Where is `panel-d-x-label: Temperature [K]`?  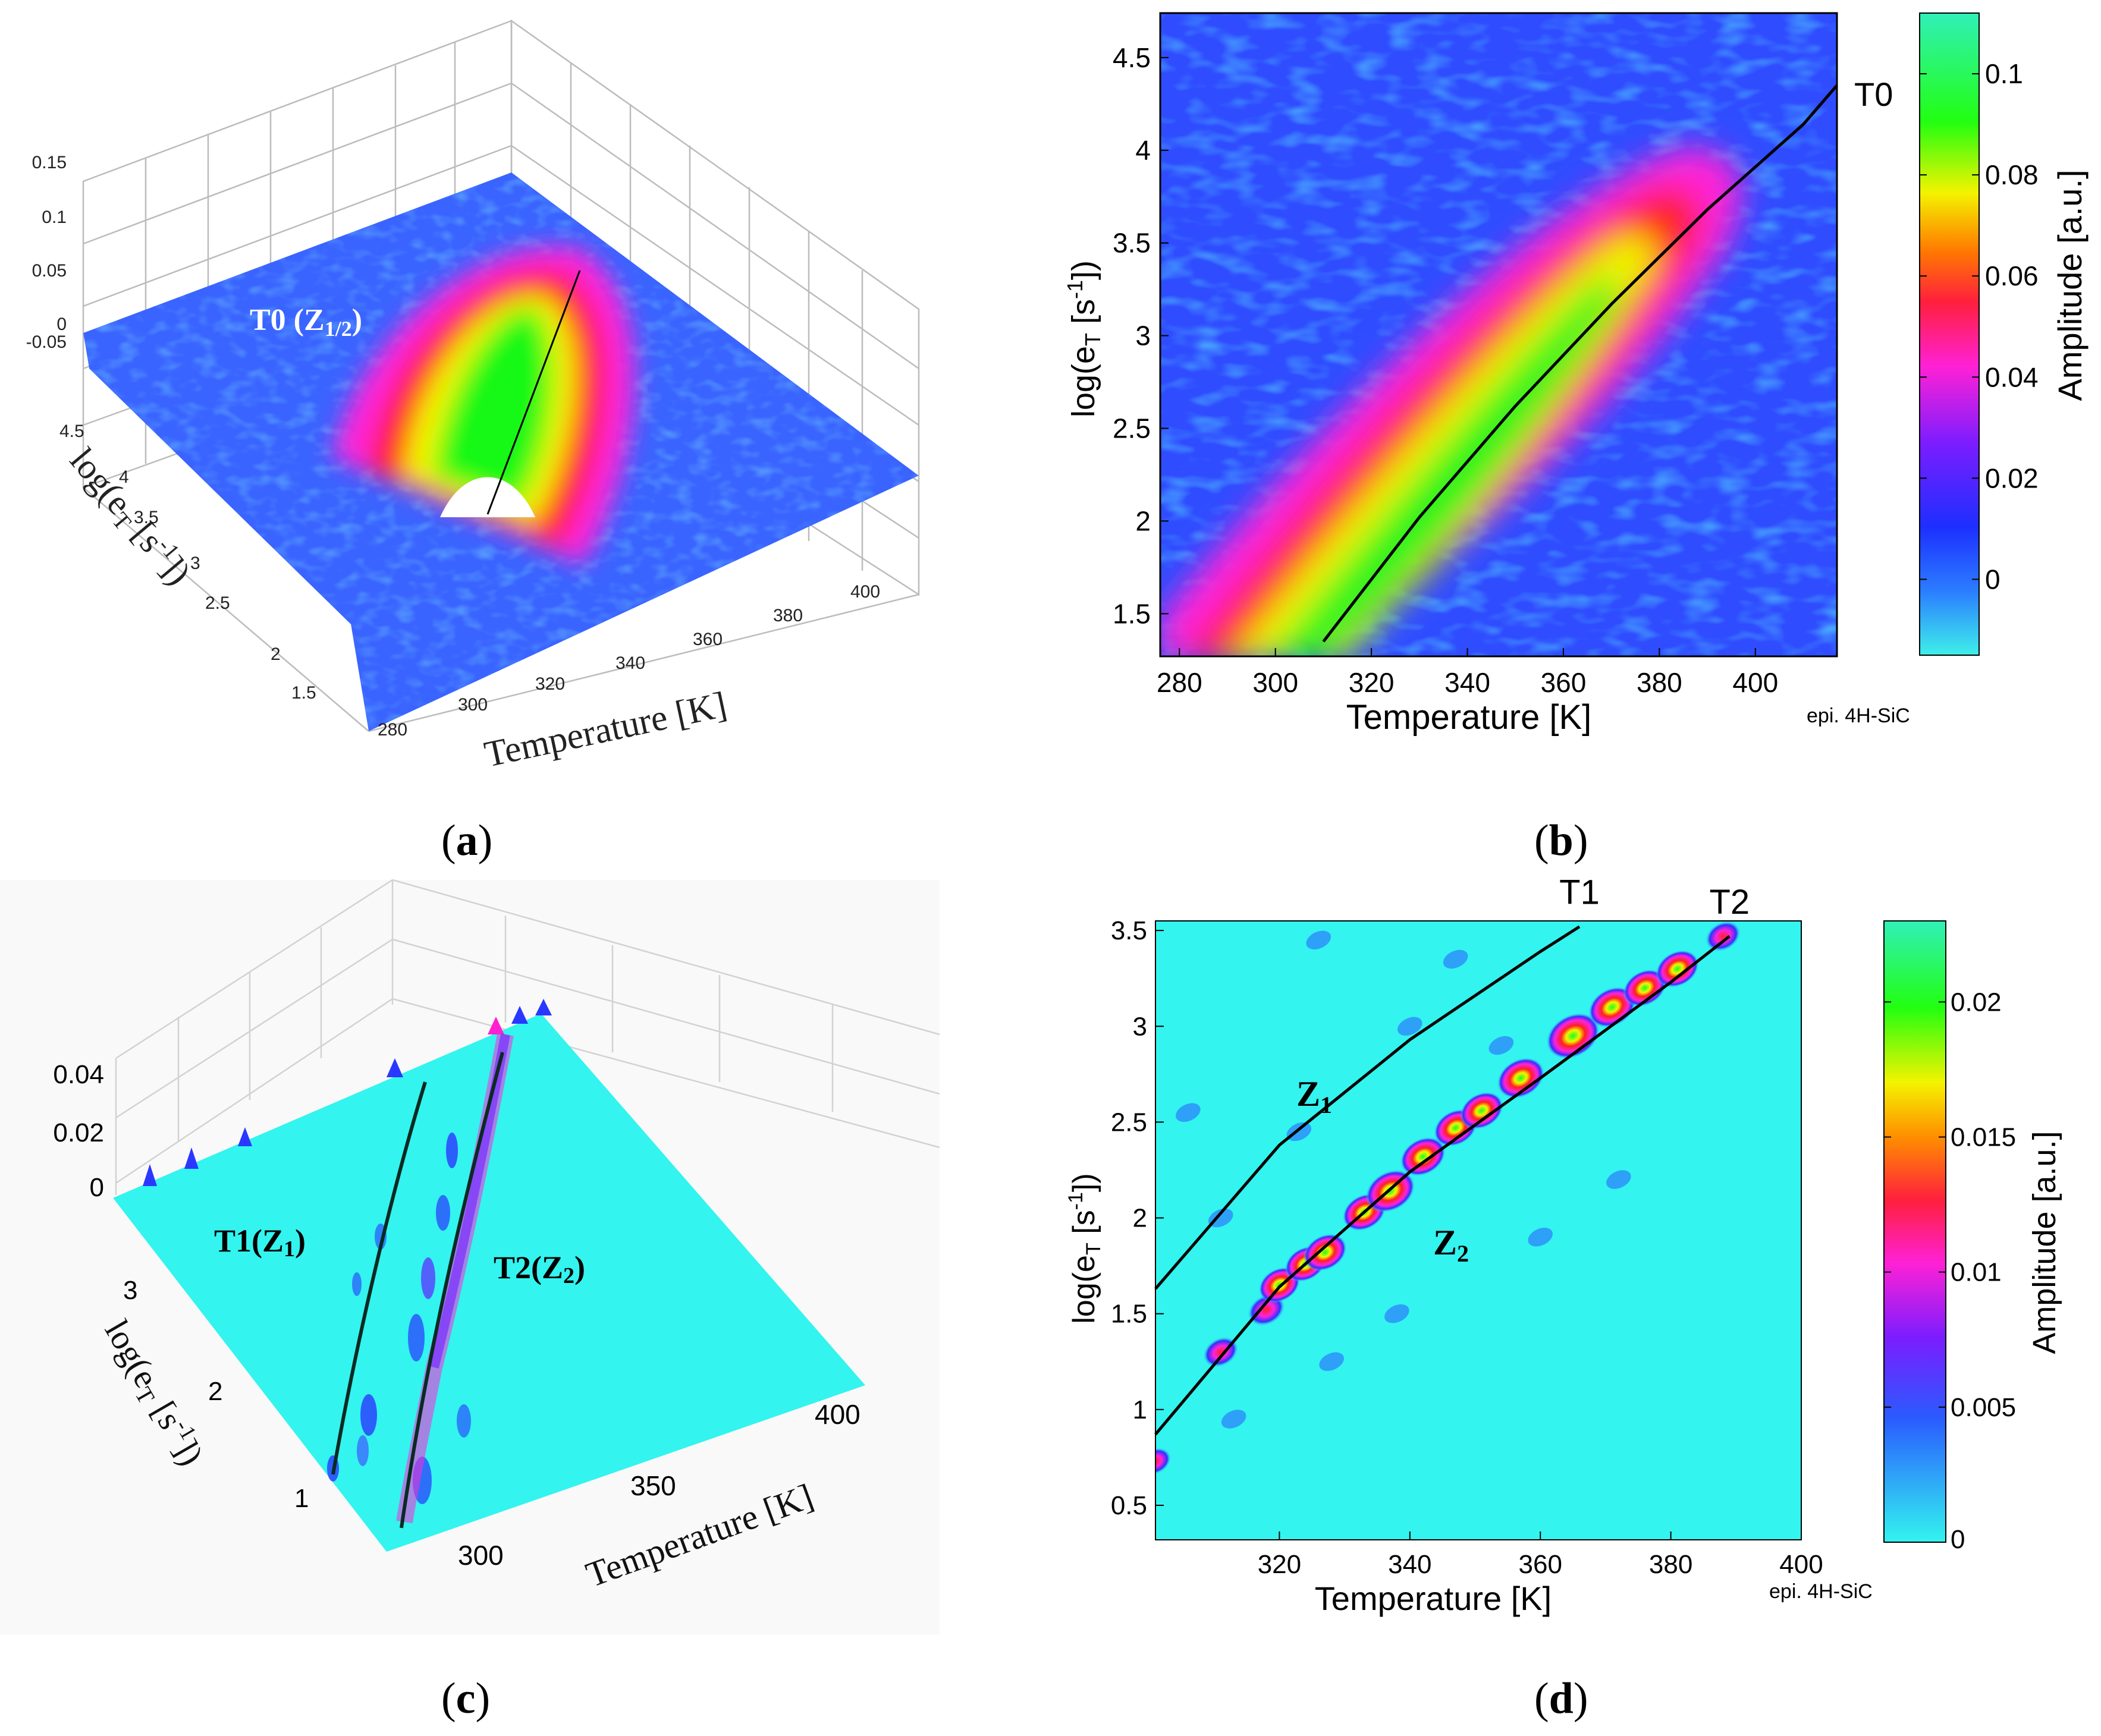
panel-d-x-label: Temperature [K] is located at coordinates (1433, 1598).